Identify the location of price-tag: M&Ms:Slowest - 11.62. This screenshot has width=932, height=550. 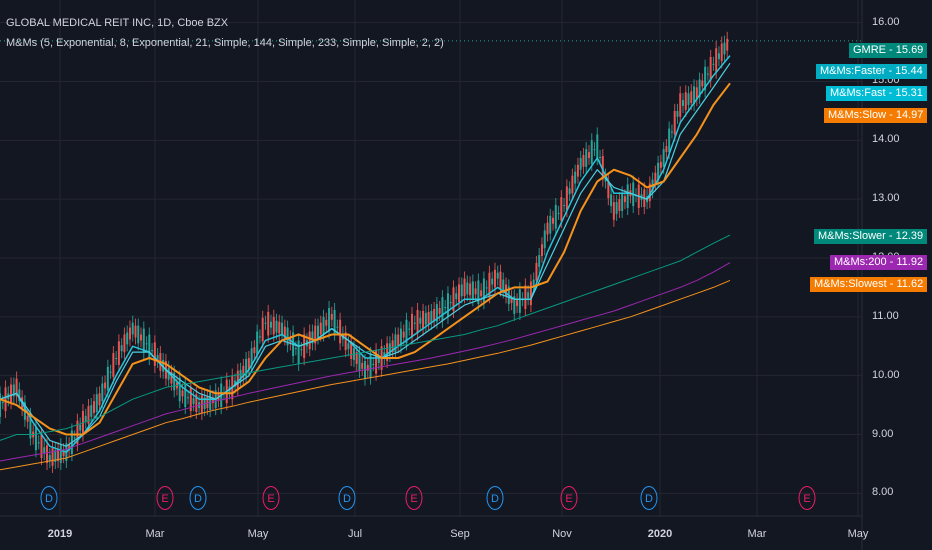
(869, 284).